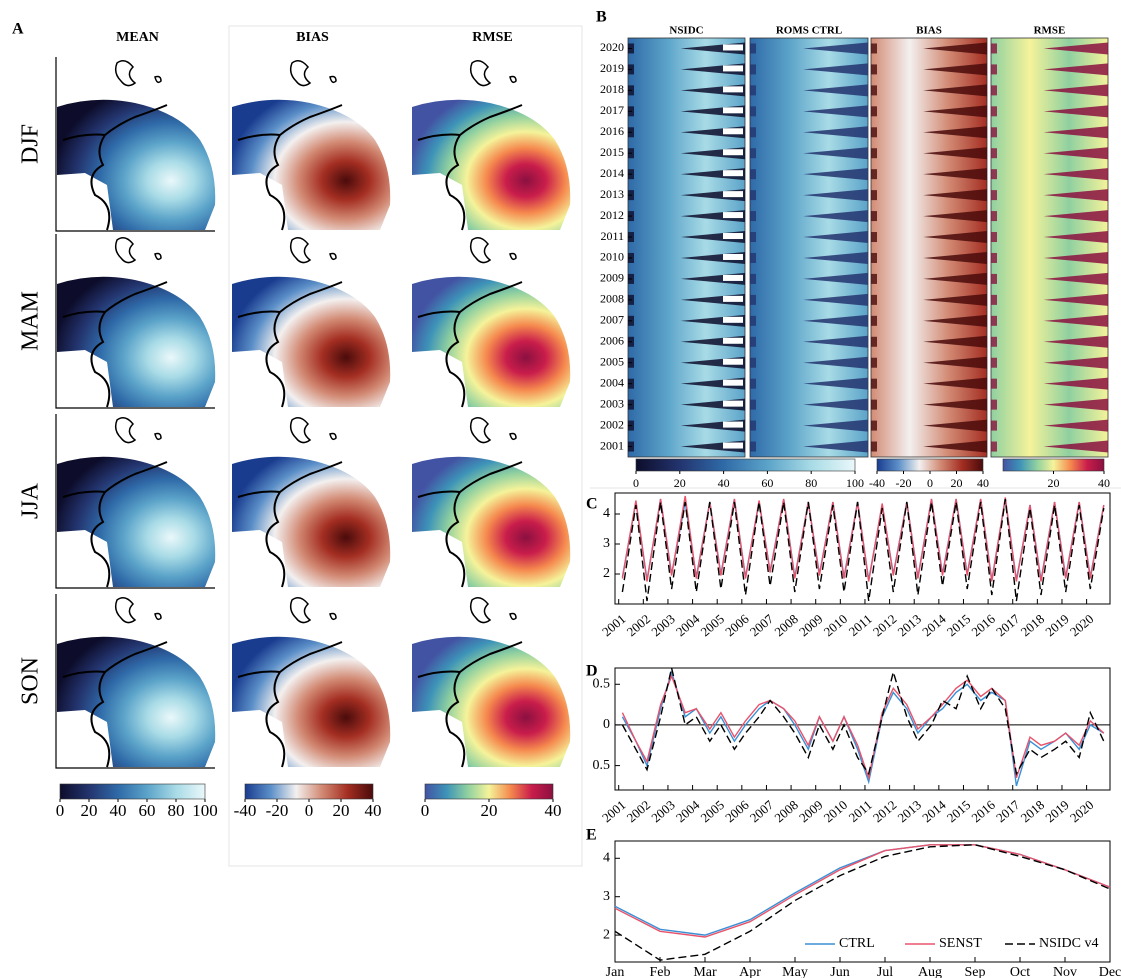  I want to click on colorbar-tick-label: 0, so click(425, 810).